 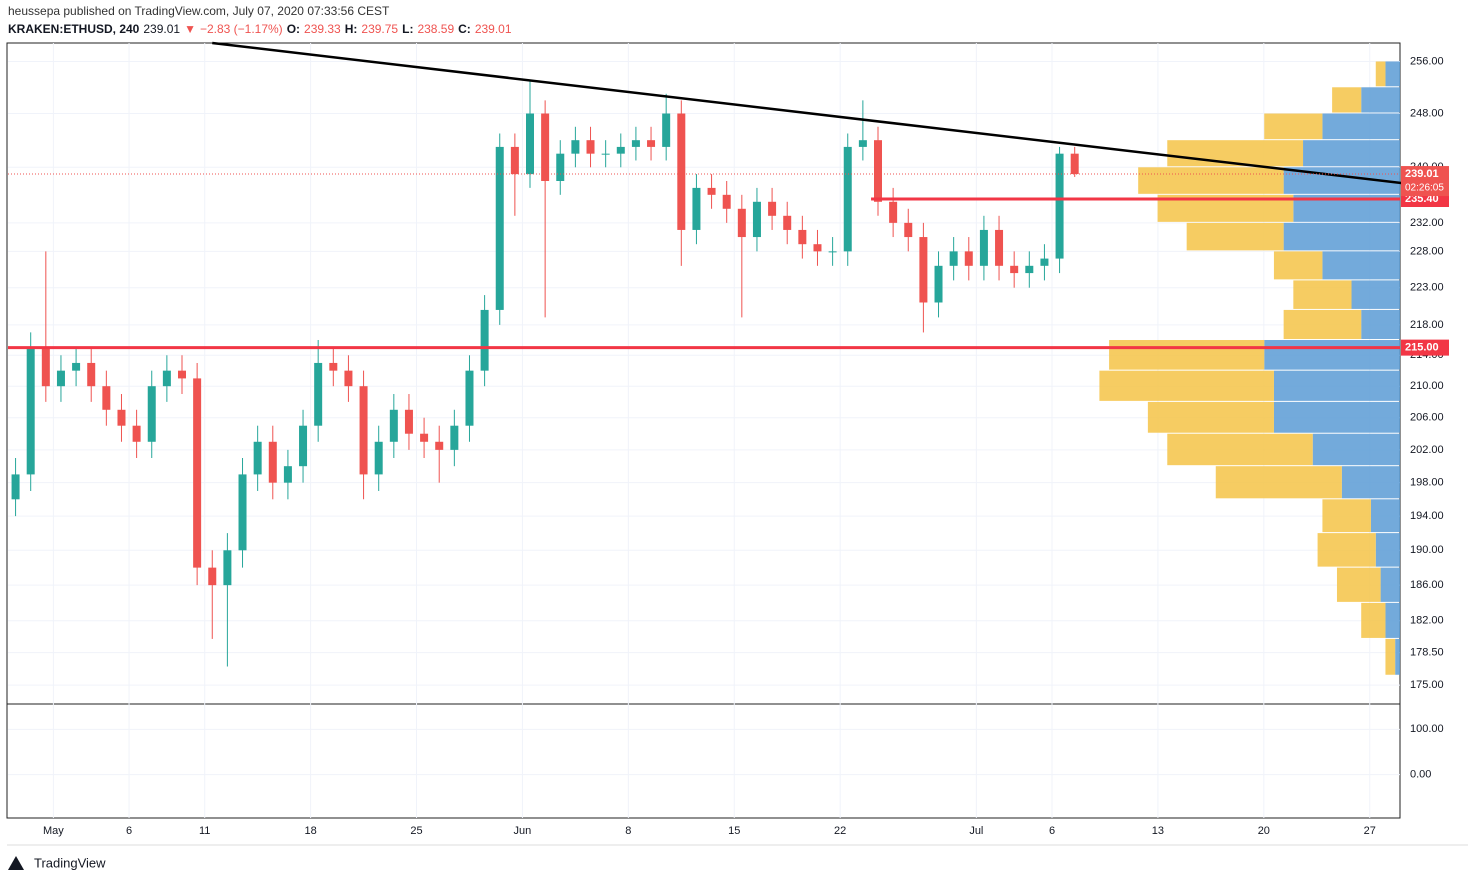 What do you see at coordinates (1424, 188) in the screenshot?
I see `countdown: 02:26:05` at bounding box center [1424, 188].